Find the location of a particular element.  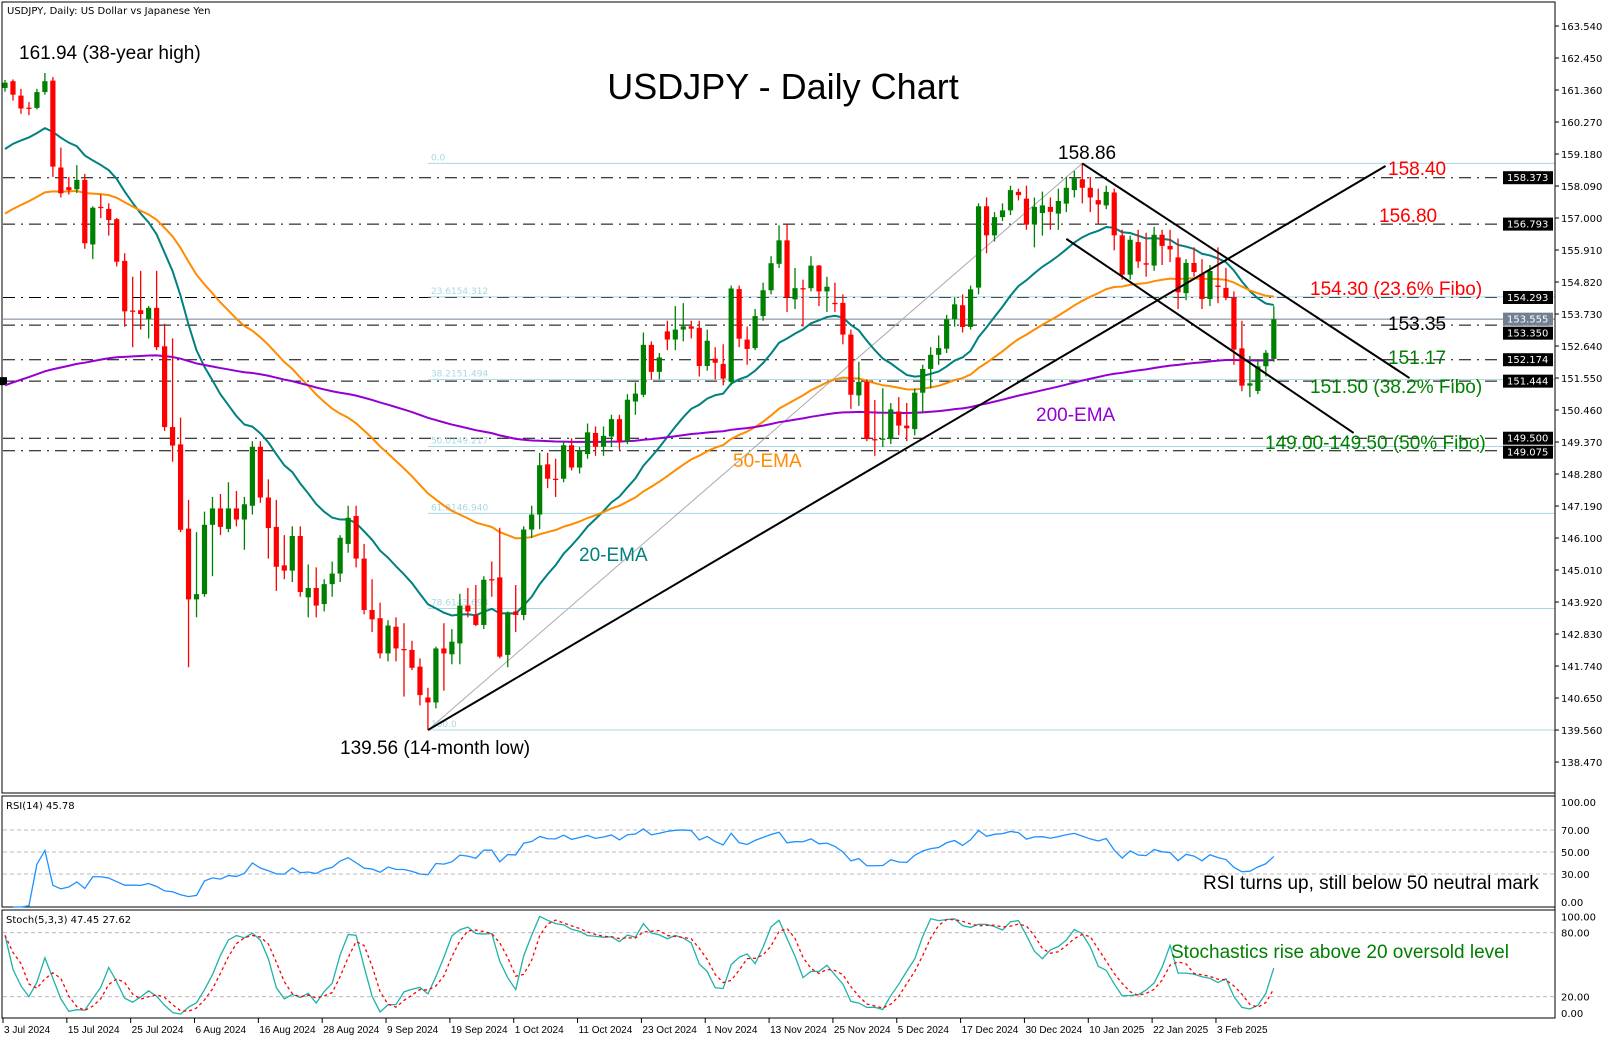

stoch-signal-line is located at coordinates (639, 965).